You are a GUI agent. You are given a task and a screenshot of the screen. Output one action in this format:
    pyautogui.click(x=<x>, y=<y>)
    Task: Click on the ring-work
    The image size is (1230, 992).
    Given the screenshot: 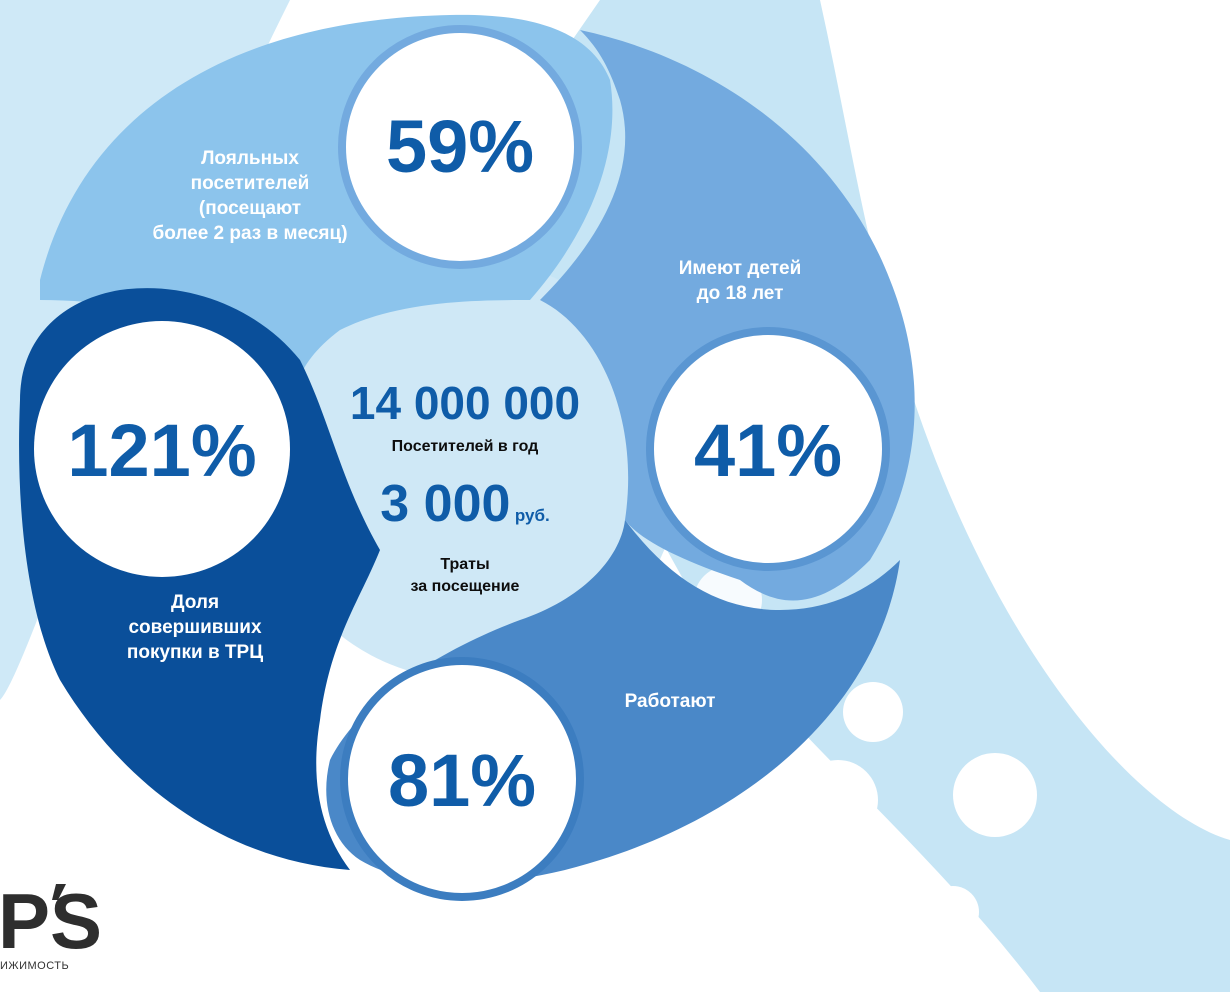 What is the action you would take?
    pyautogui.click(x=462, y=779)
    